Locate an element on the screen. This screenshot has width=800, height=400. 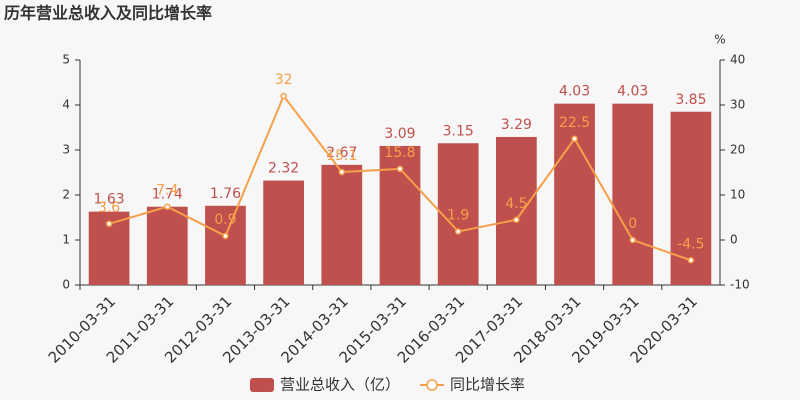
legend-label: 同比增长率 is located at coordinates (487, 385).